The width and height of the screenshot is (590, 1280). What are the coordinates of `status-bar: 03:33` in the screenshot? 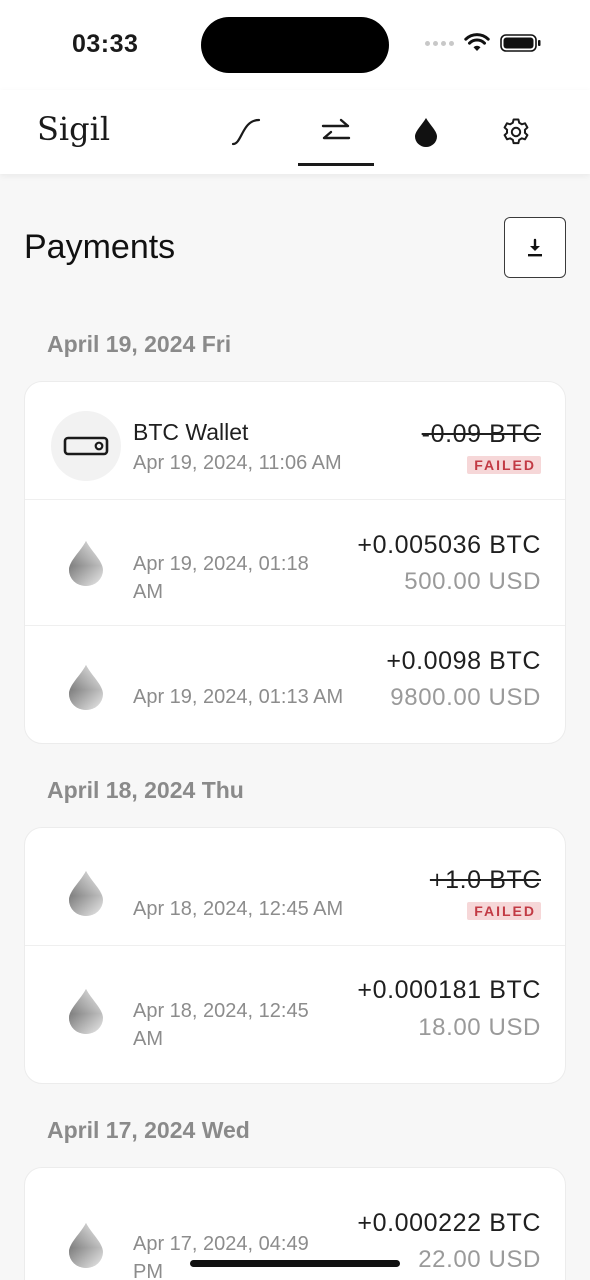 It's located at (295, 45).